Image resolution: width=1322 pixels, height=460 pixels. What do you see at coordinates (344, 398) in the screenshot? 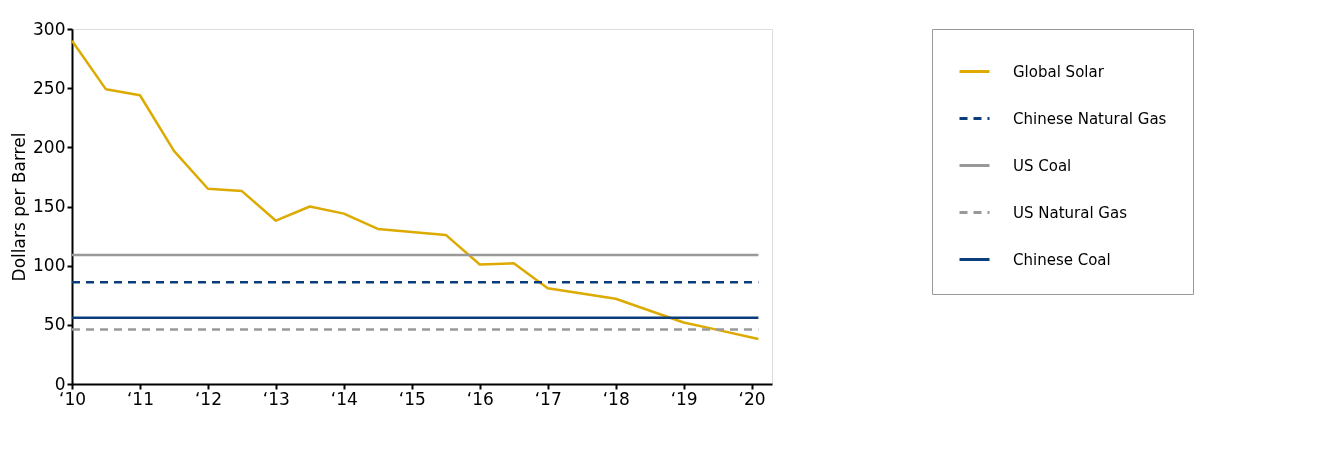
I see `x-tick-label: ‘14` at bounding box center [344, 398].